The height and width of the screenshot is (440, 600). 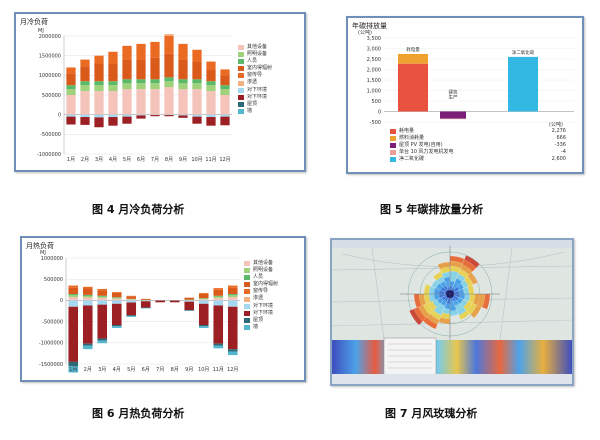 What do you see at coordinates (450, 294) in the screenshot?
I see `wind-rose` at bounding box center [450, 294].